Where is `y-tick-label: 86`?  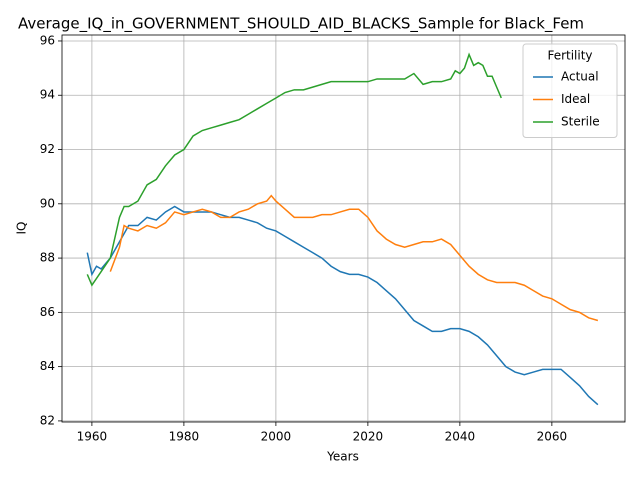
y-tick-label: 86 is located at coordinates (47, 312).